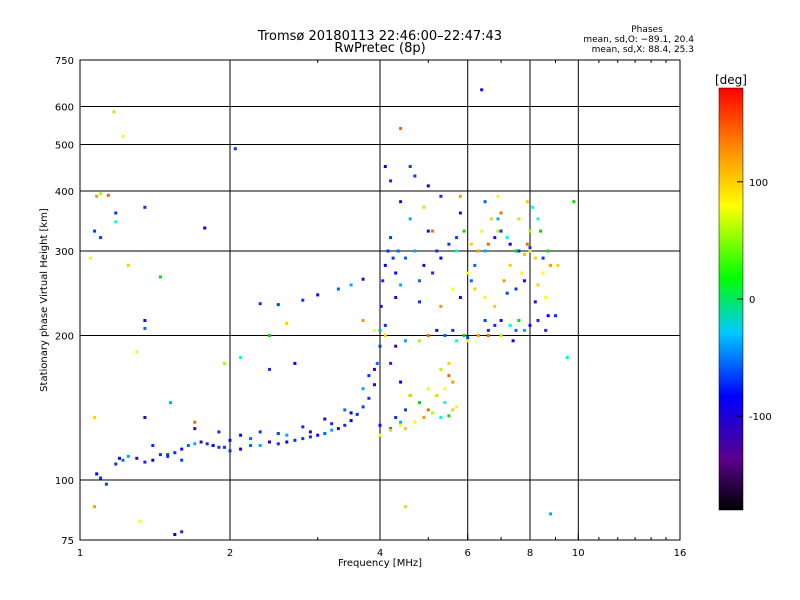 The height and width of the screenshot is (600, 800). What do you see at coordinates (468, 553) in the screenshot?
I see `x-tick-label: 6` at bounding box center [468, 553].